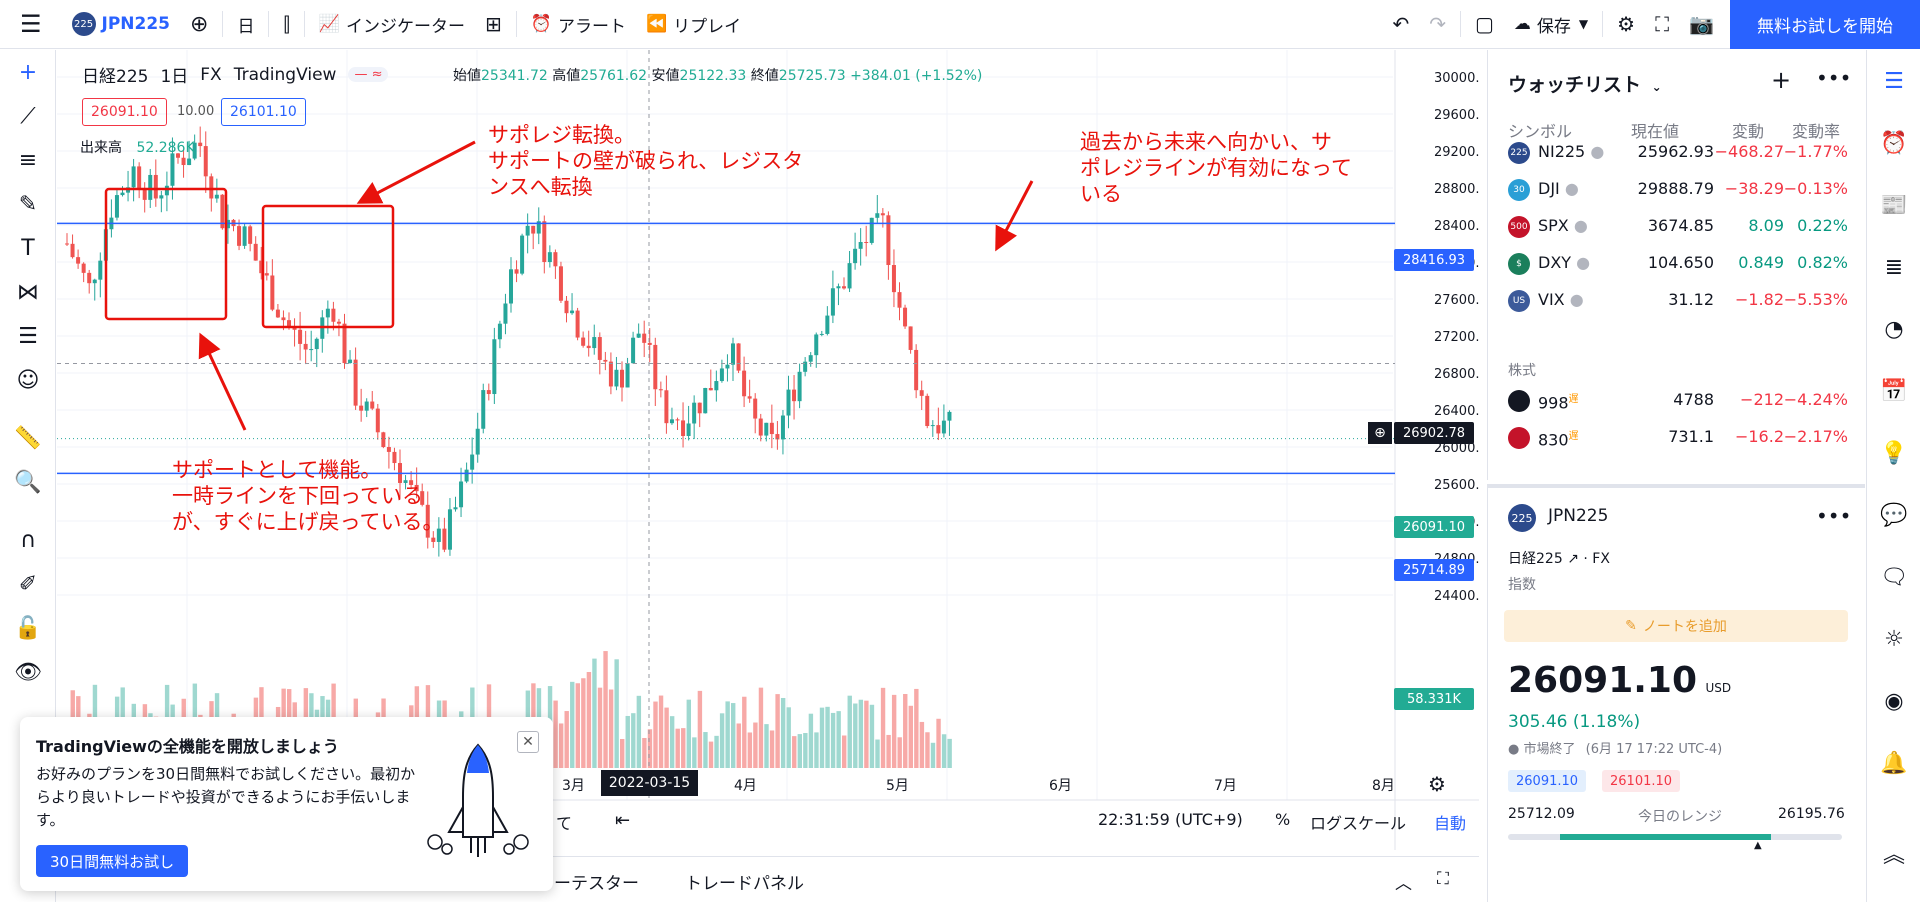  What do you see at coordinates (28, 72) in the screenshot?
I see `crosshair-icon: +` at bounding box center [28, 72].